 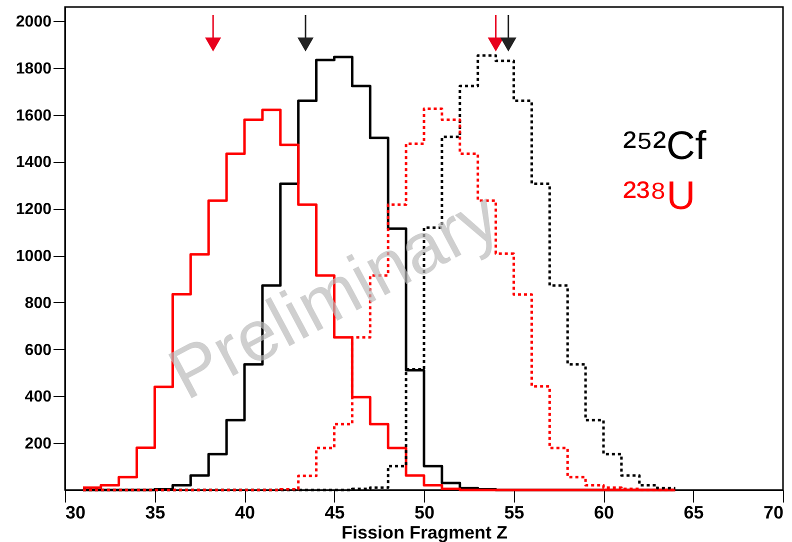 What do you see at coordinates (76, 512) in the screenshot?
I see `x-tick-label: 30` at bounding box center [76, 512].